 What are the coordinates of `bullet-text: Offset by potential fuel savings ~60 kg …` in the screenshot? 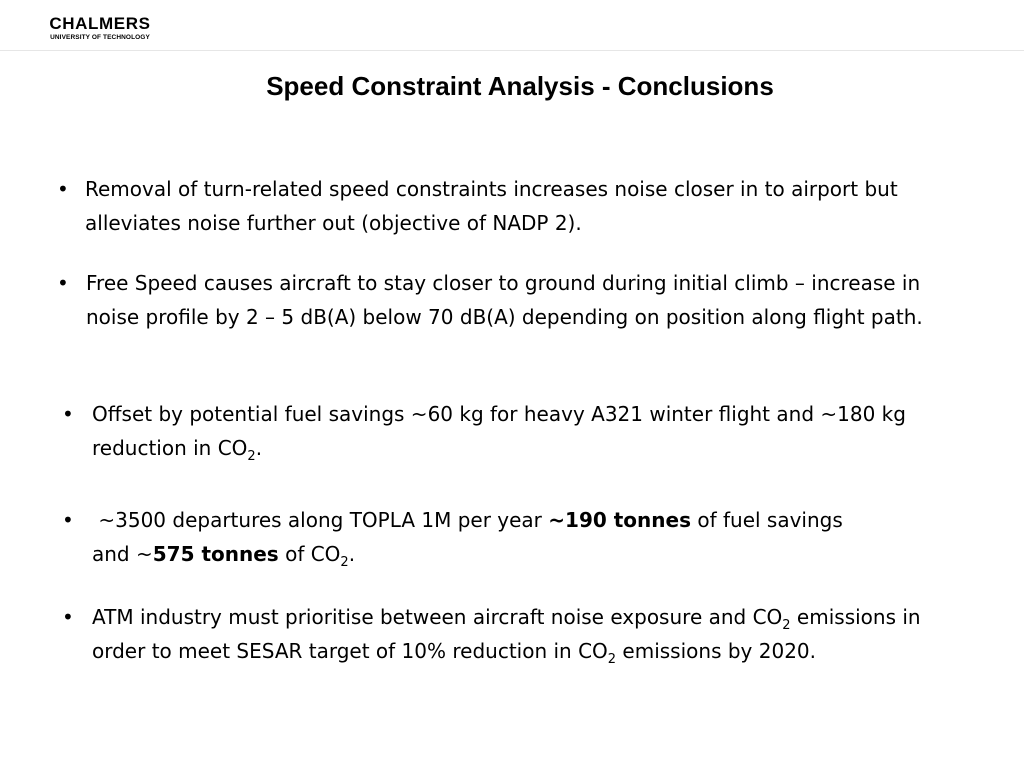 It's located at (512, 431).